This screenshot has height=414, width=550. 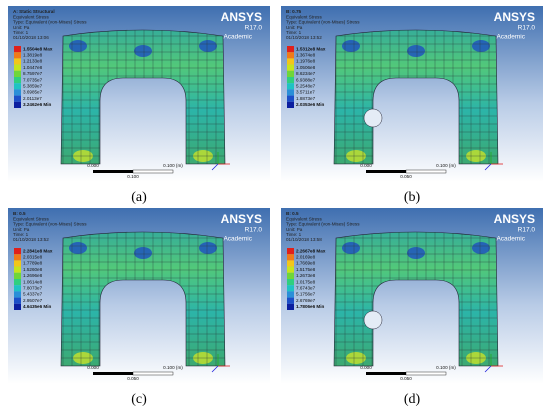 I want to click on legend-label: 5.3859e7, so click(x=33, y=86).